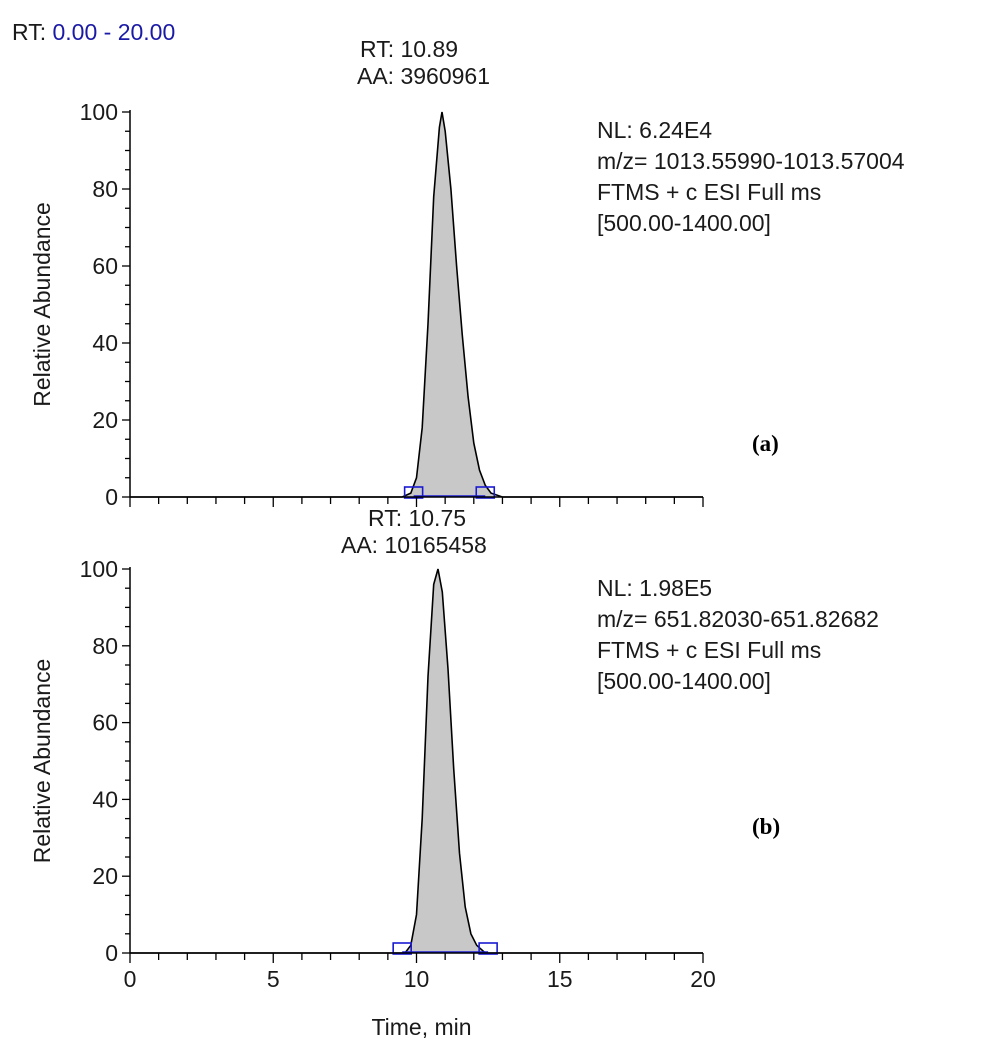  Describe the element at coordinates (751, 161) in the screenshot. I see `scan-info-line: m/z= 1013.55990-1013.57004` at that location.